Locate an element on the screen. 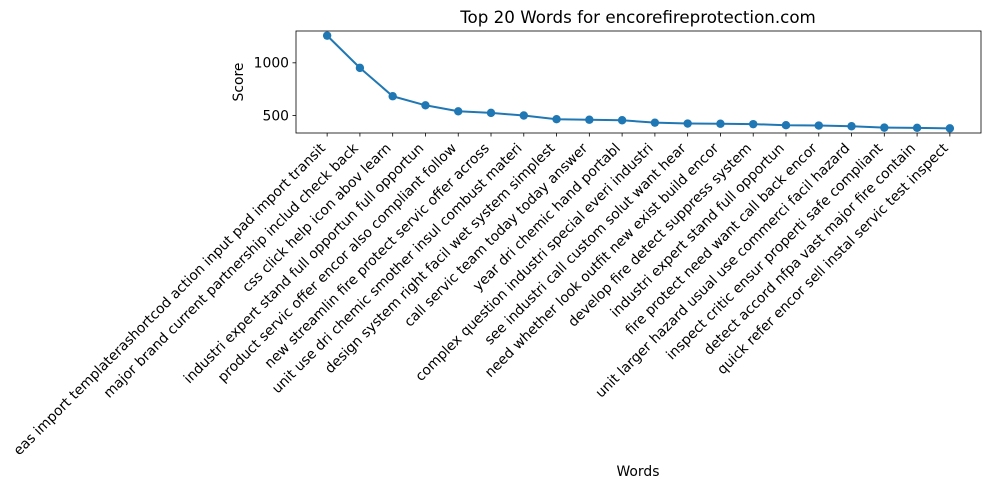 This screenshot has height=490, width=993. y-axis-label: Score is located at coordinates (239, 82).